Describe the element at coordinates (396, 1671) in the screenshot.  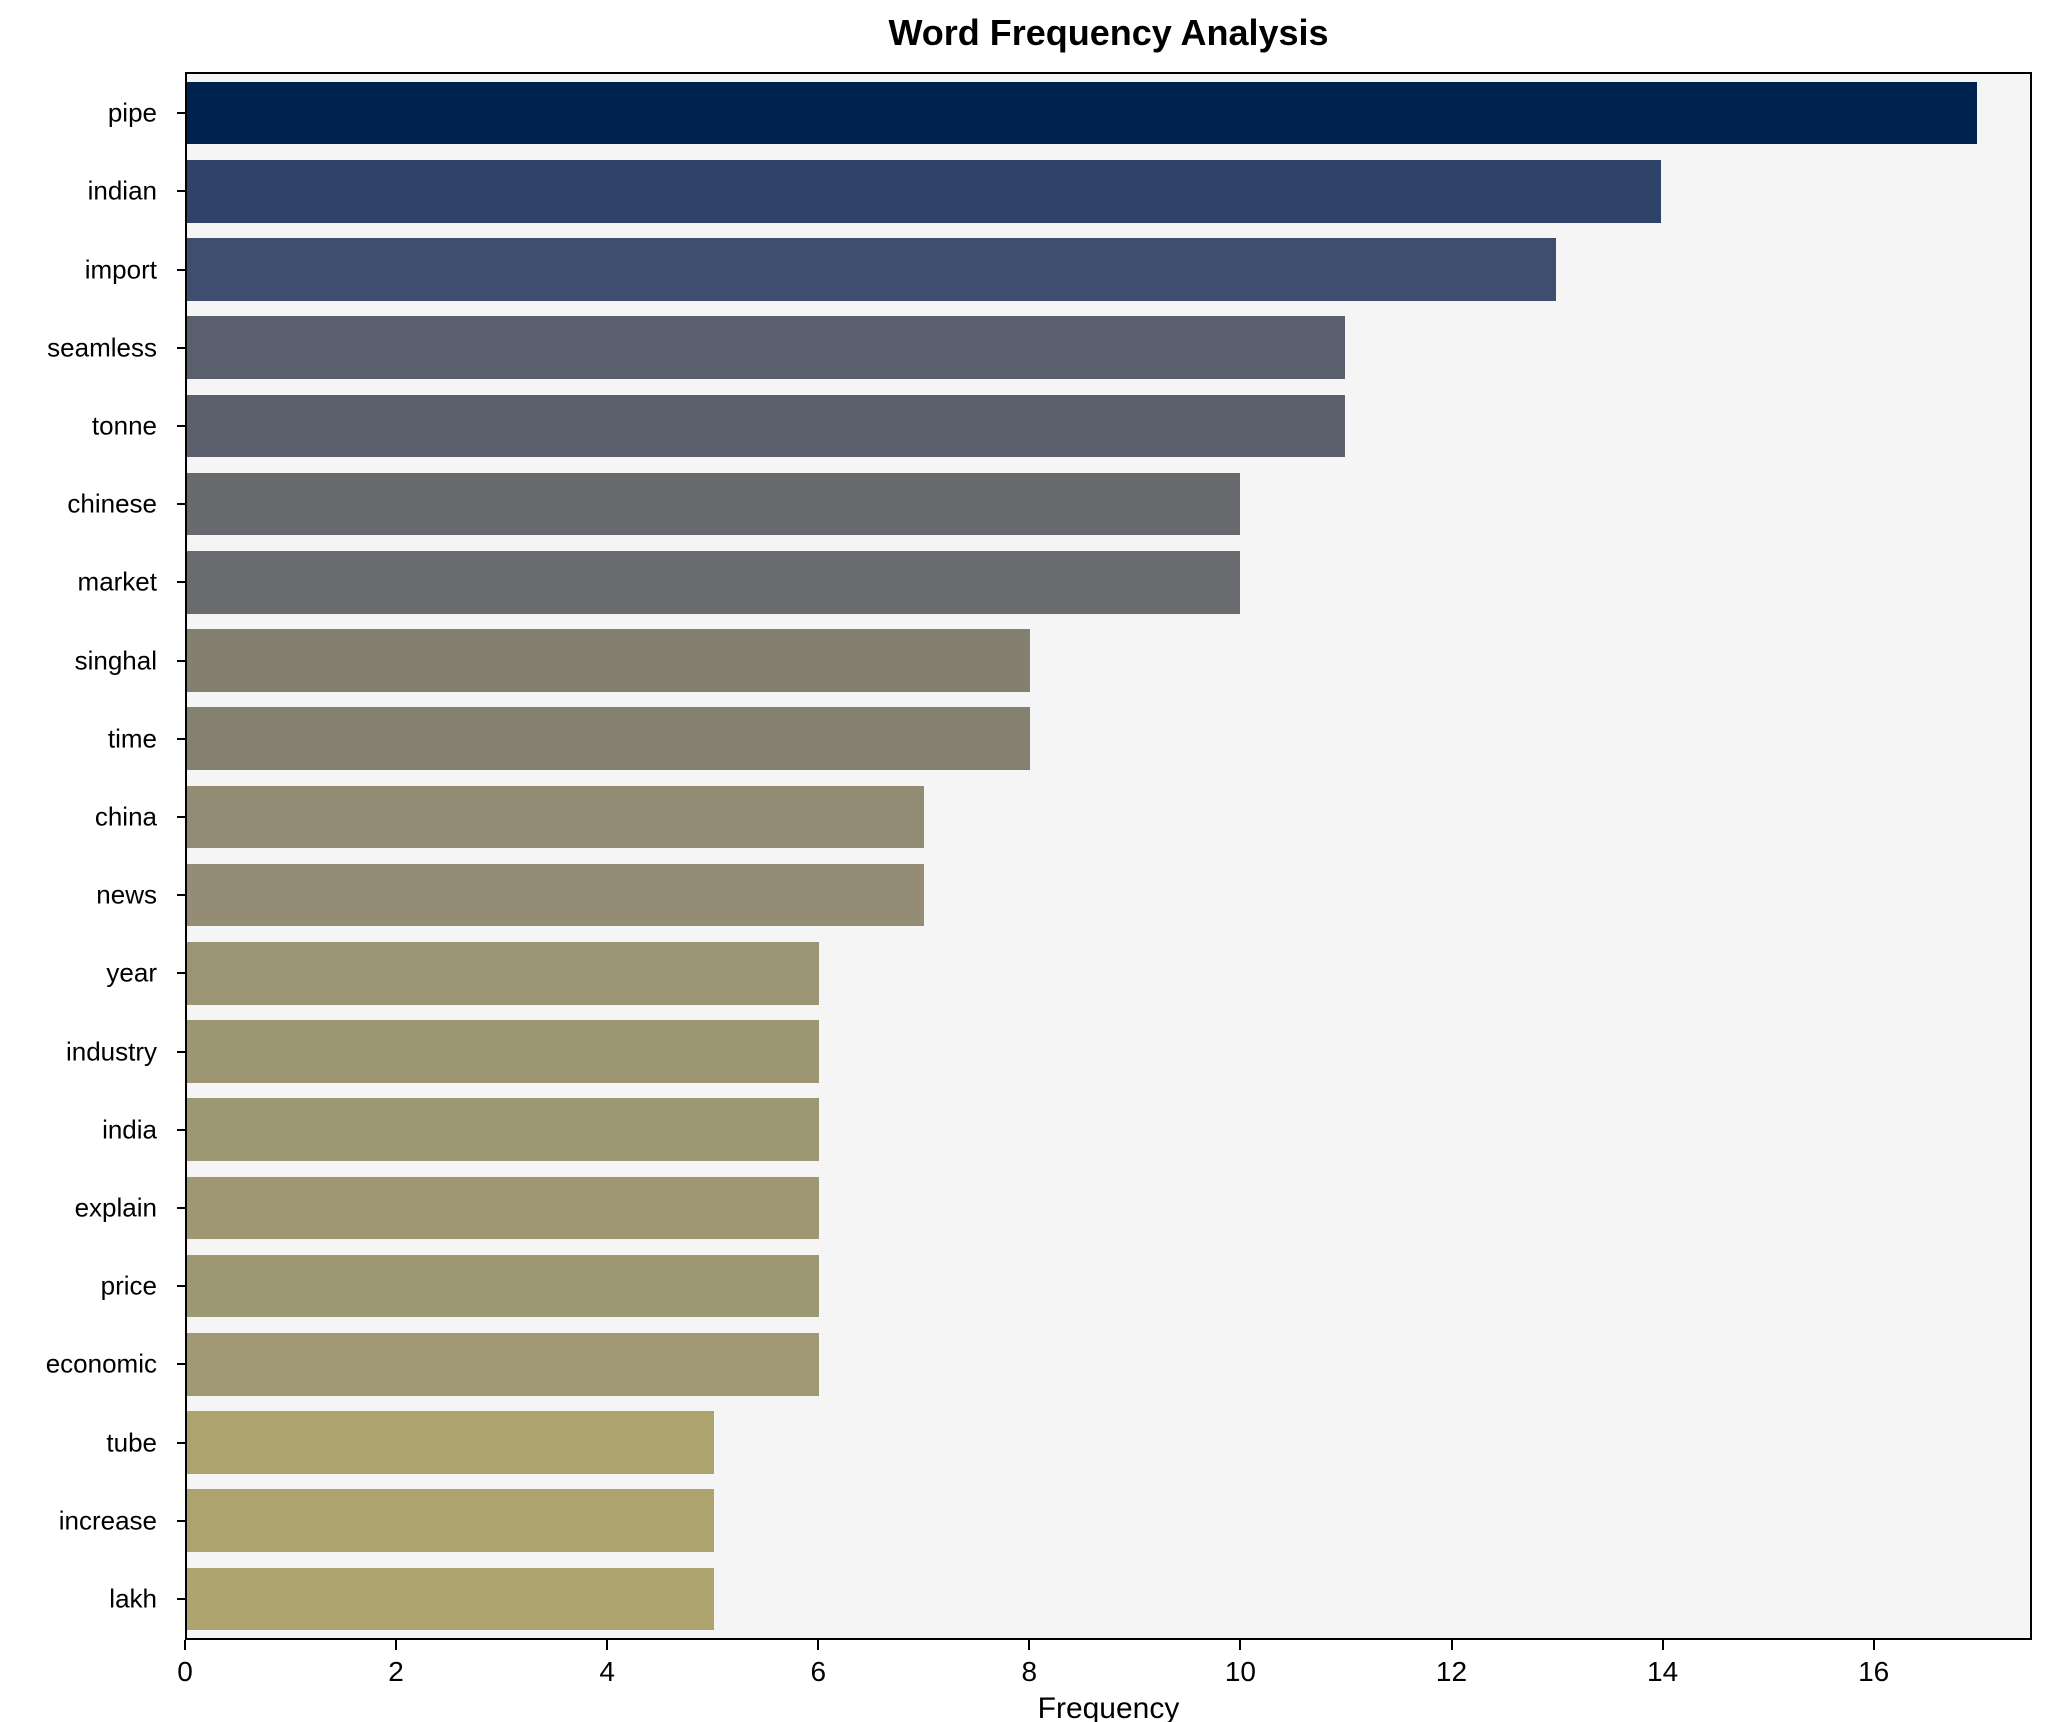
I see `x-tick-label: 2` at that location.